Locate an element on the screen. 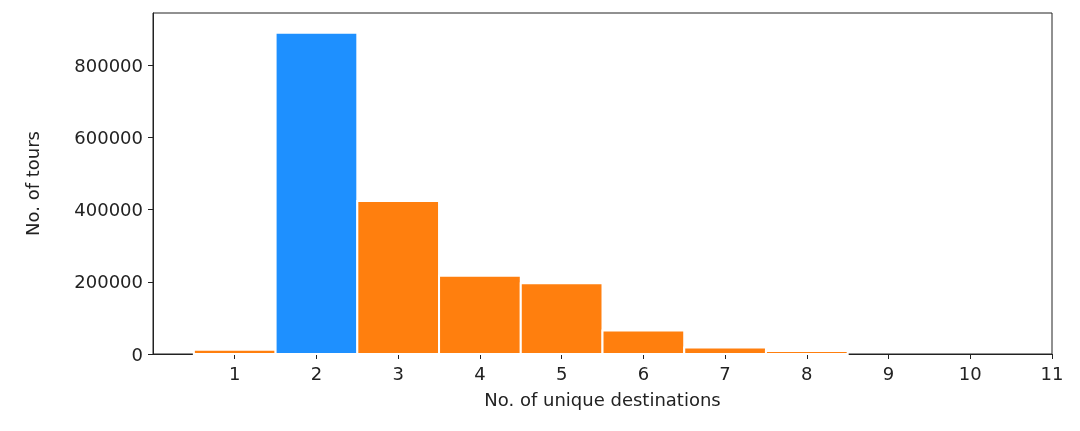 Image resolution: width=1080 pixels, height=431 pixels. x-axis-title: No. of unique destinations is located at coordinates (602, 399).